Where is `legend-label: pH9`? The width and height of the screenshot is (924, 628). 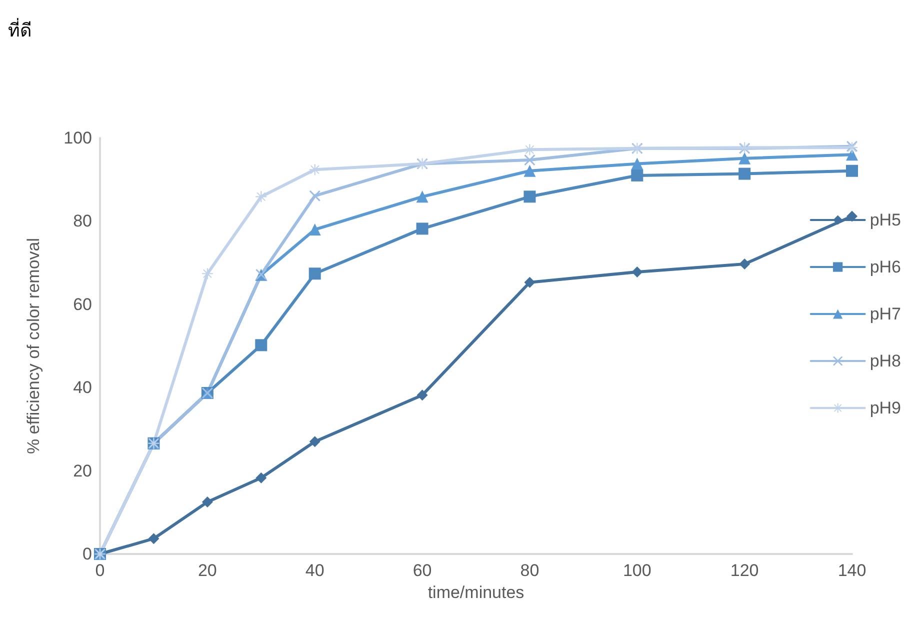
legend-label: pH9 is located at coordinates (885, 408).